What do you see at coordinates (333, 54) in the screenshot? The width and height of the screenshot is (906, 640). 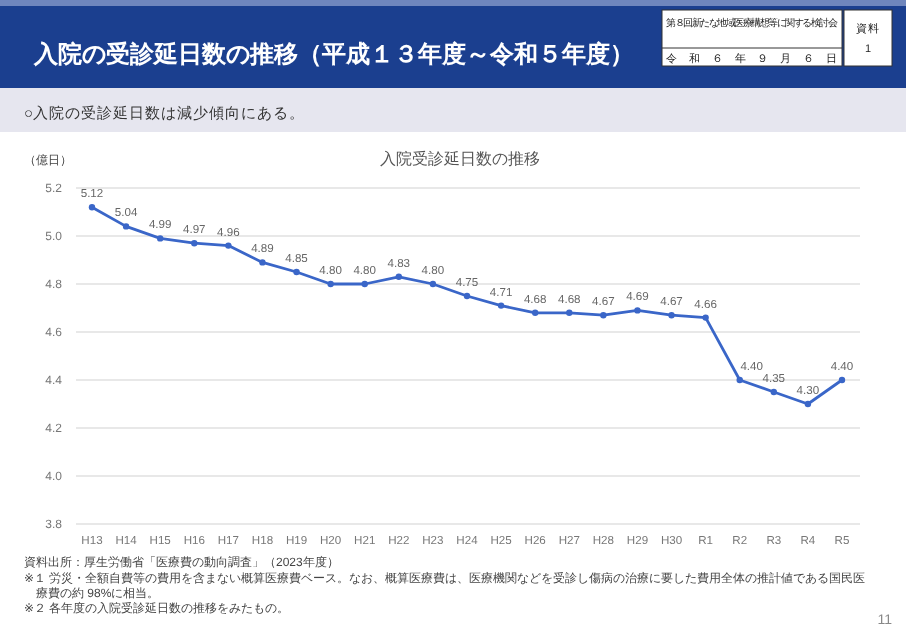 I see `chart-title: 入院の受診延日数の推移（平成１３年度～令和５年度）` at bounding box center [333, 54].